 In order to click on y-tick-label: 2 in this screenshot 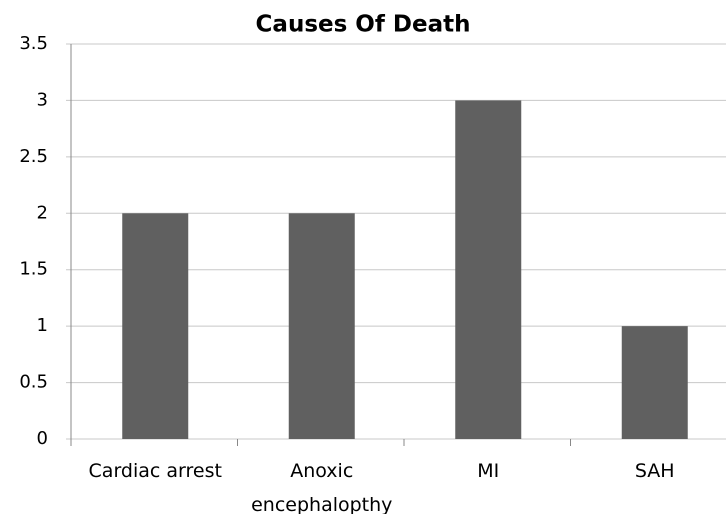, I will do `click(42, 212)`.